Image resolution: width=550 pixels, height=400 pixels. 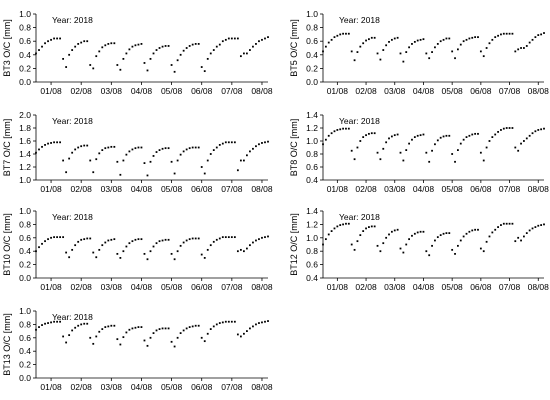 I want to click on y-tick-label: 0.6, so click(x=25, y=41).